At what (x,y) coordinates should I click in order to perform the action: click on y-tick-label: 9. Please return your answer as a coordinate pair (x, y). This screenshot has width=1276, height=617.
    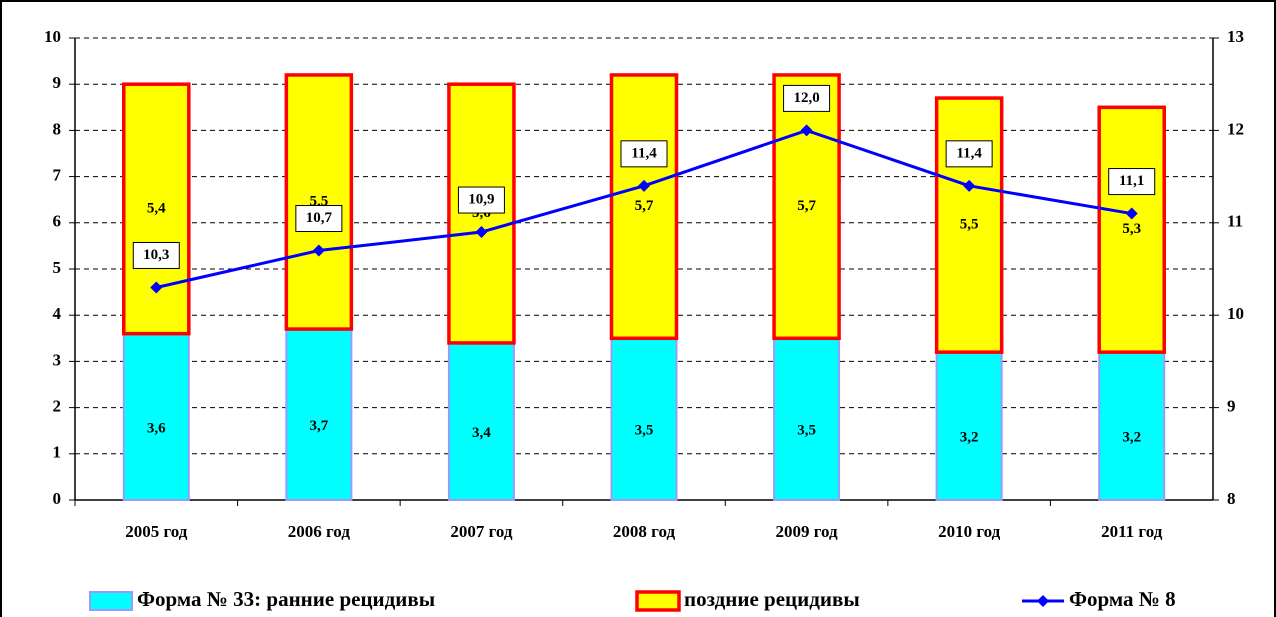
    Looking at the image, I should click on (57, 82).